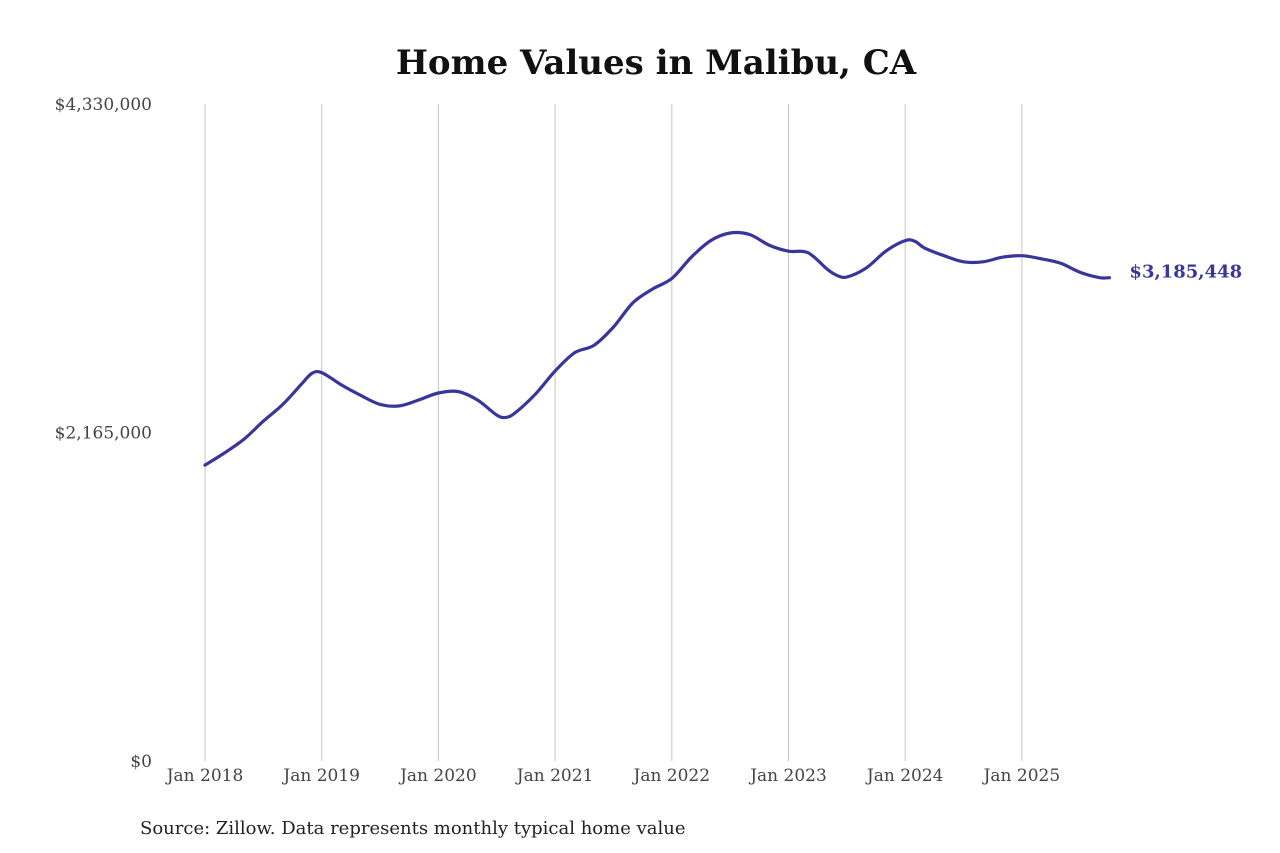 The width and height of the screenshot is (1280, 853). What do you see at coordinates (554, 776) in the screenshot?
I see `x-tick-label: Jan 2021` at bounding box center [554, 776].